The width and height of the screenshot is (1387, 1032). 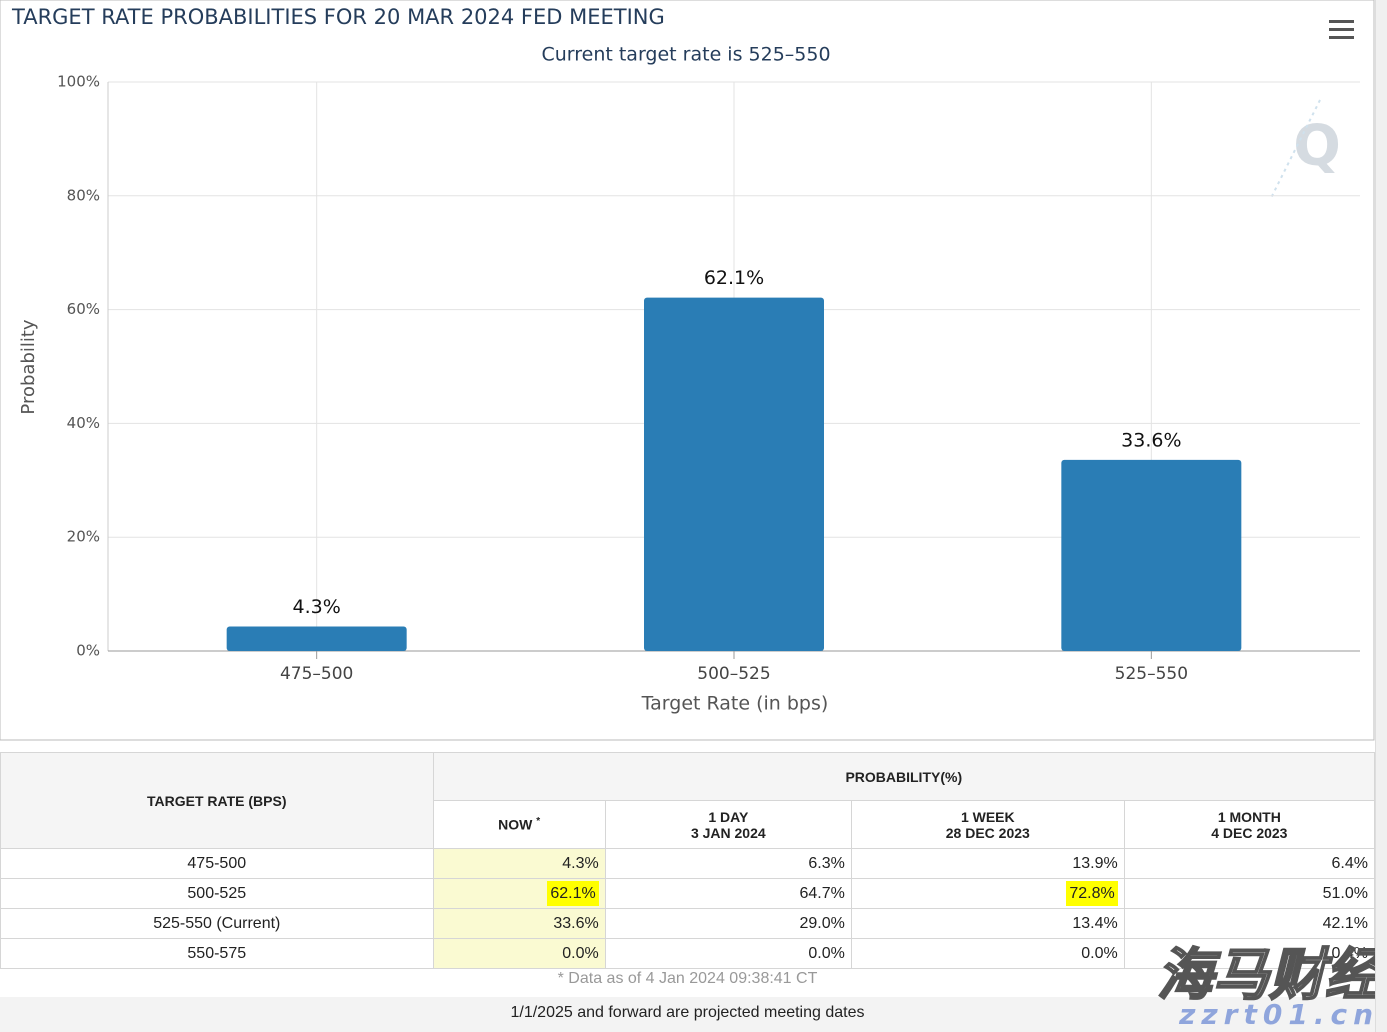 What do you see at coordinates (1249, 863) in the screenshot?
I see `table-cell: 6.4%` at bounding box center [1249, 863].